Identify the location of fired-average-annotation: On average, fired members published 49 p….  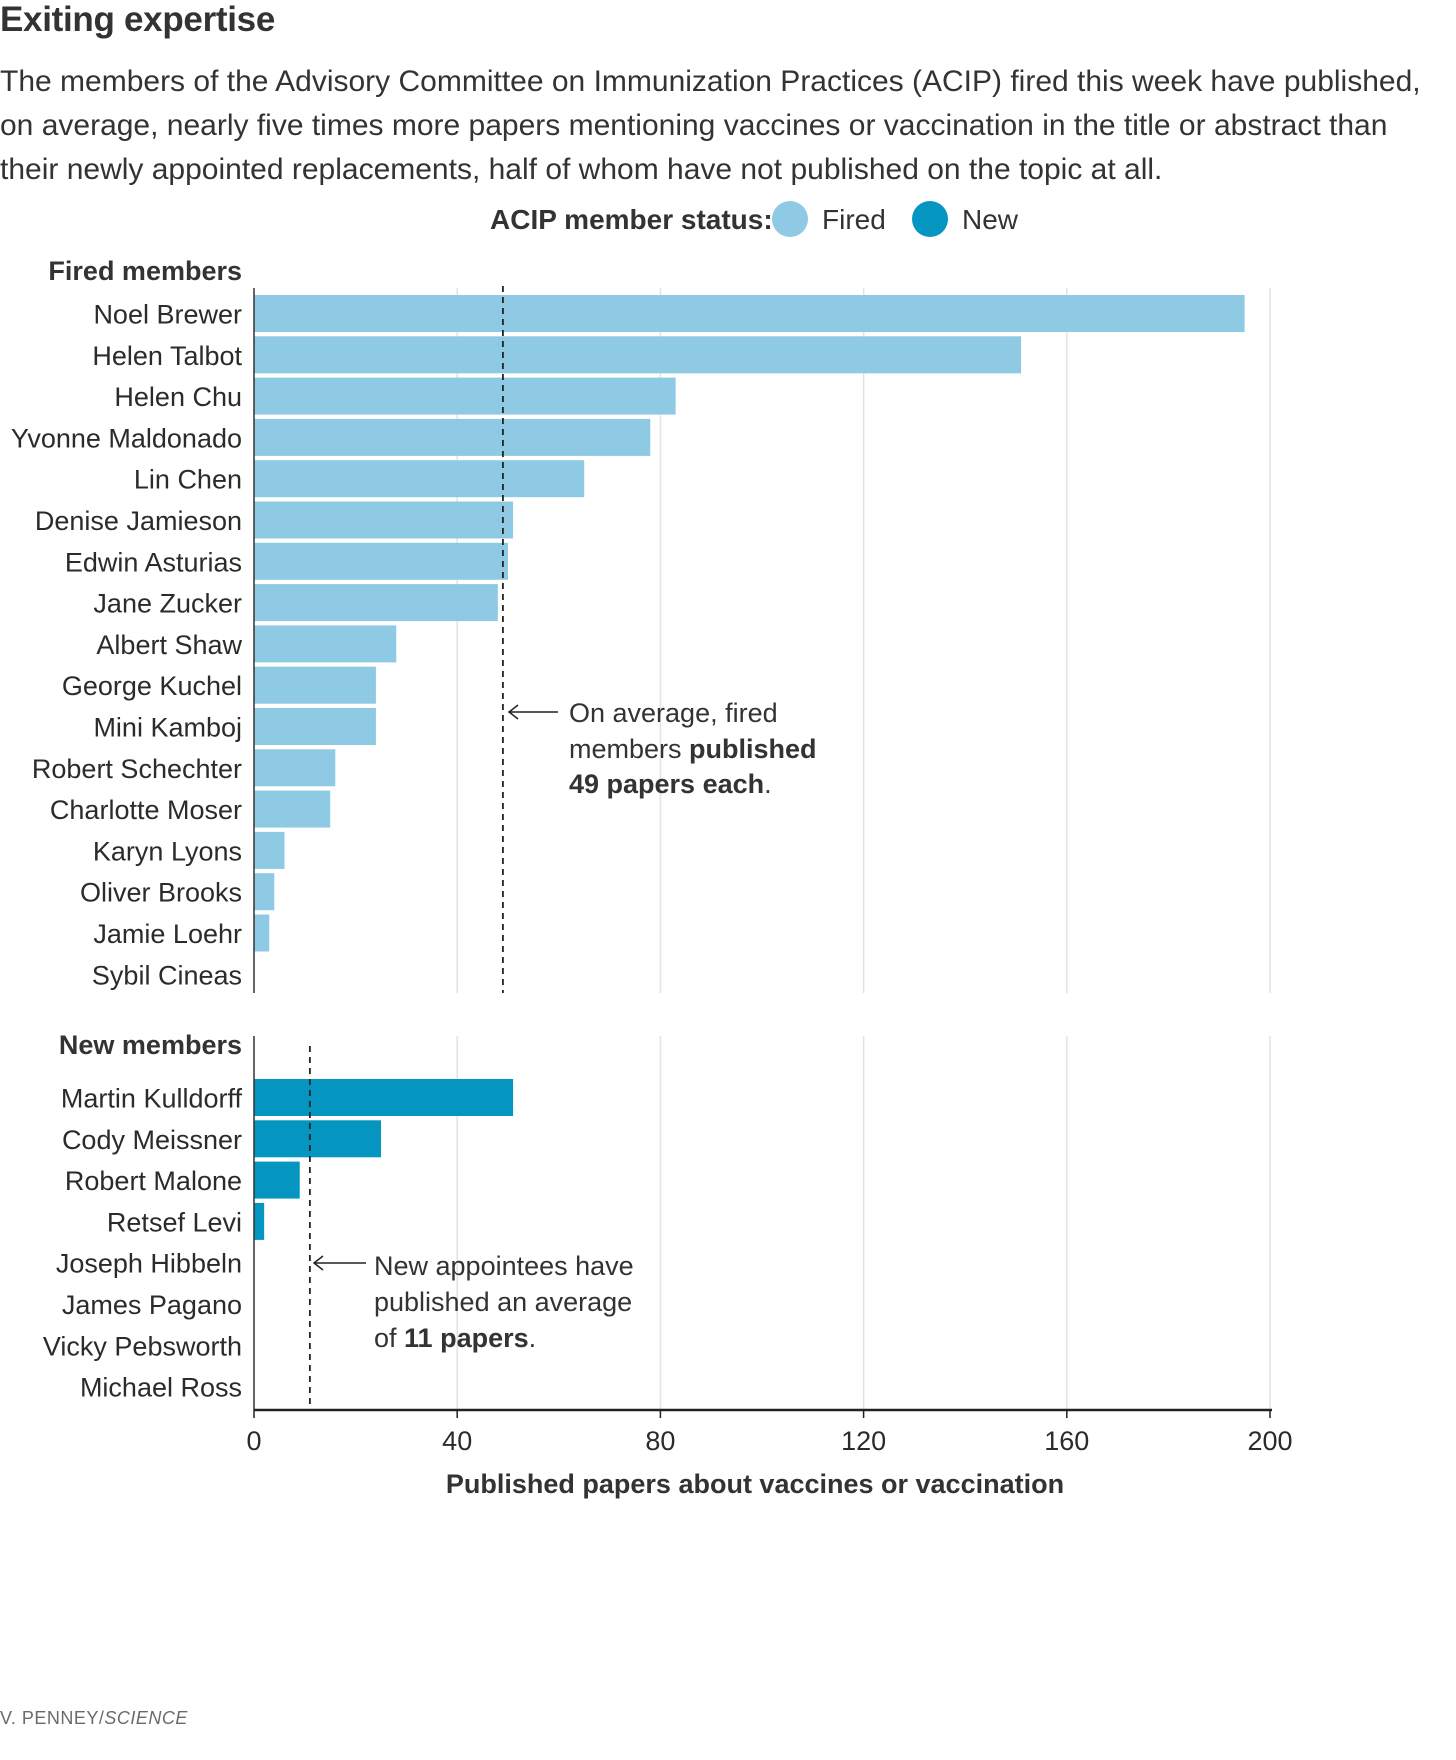
(662, 748).